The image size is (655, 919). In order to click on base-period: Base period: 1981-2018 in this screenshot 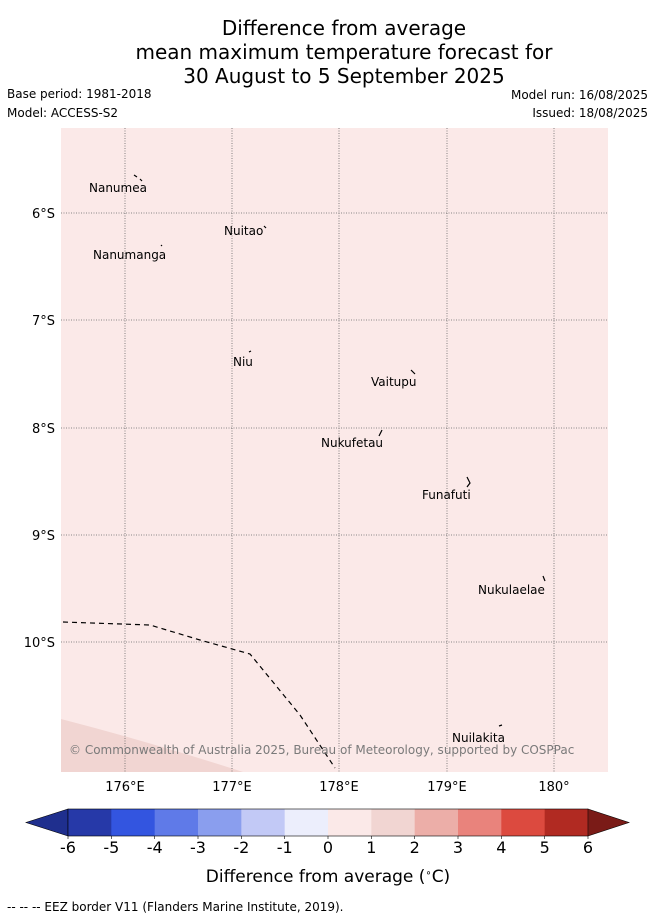, I will do `click(79, 94)`.